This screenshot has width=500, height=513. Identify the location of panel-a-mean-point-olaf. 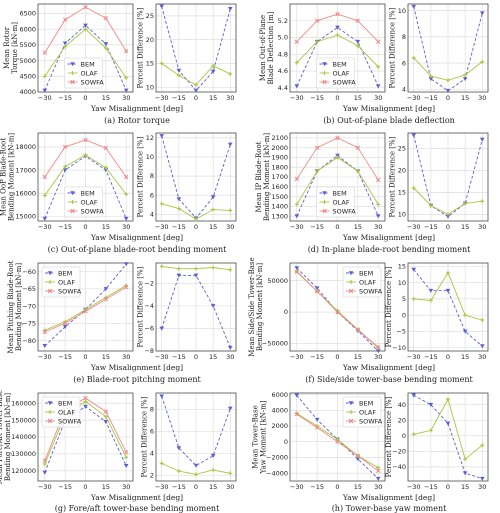
(105, 48).